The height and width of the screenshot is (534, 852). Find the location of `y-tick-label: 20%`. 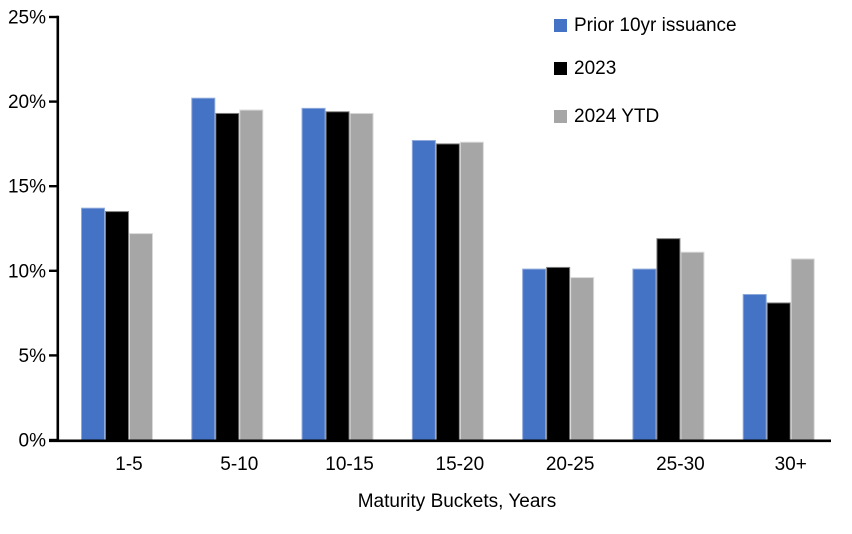

y-tick-label: 20% is located at coordinates (27, 102).